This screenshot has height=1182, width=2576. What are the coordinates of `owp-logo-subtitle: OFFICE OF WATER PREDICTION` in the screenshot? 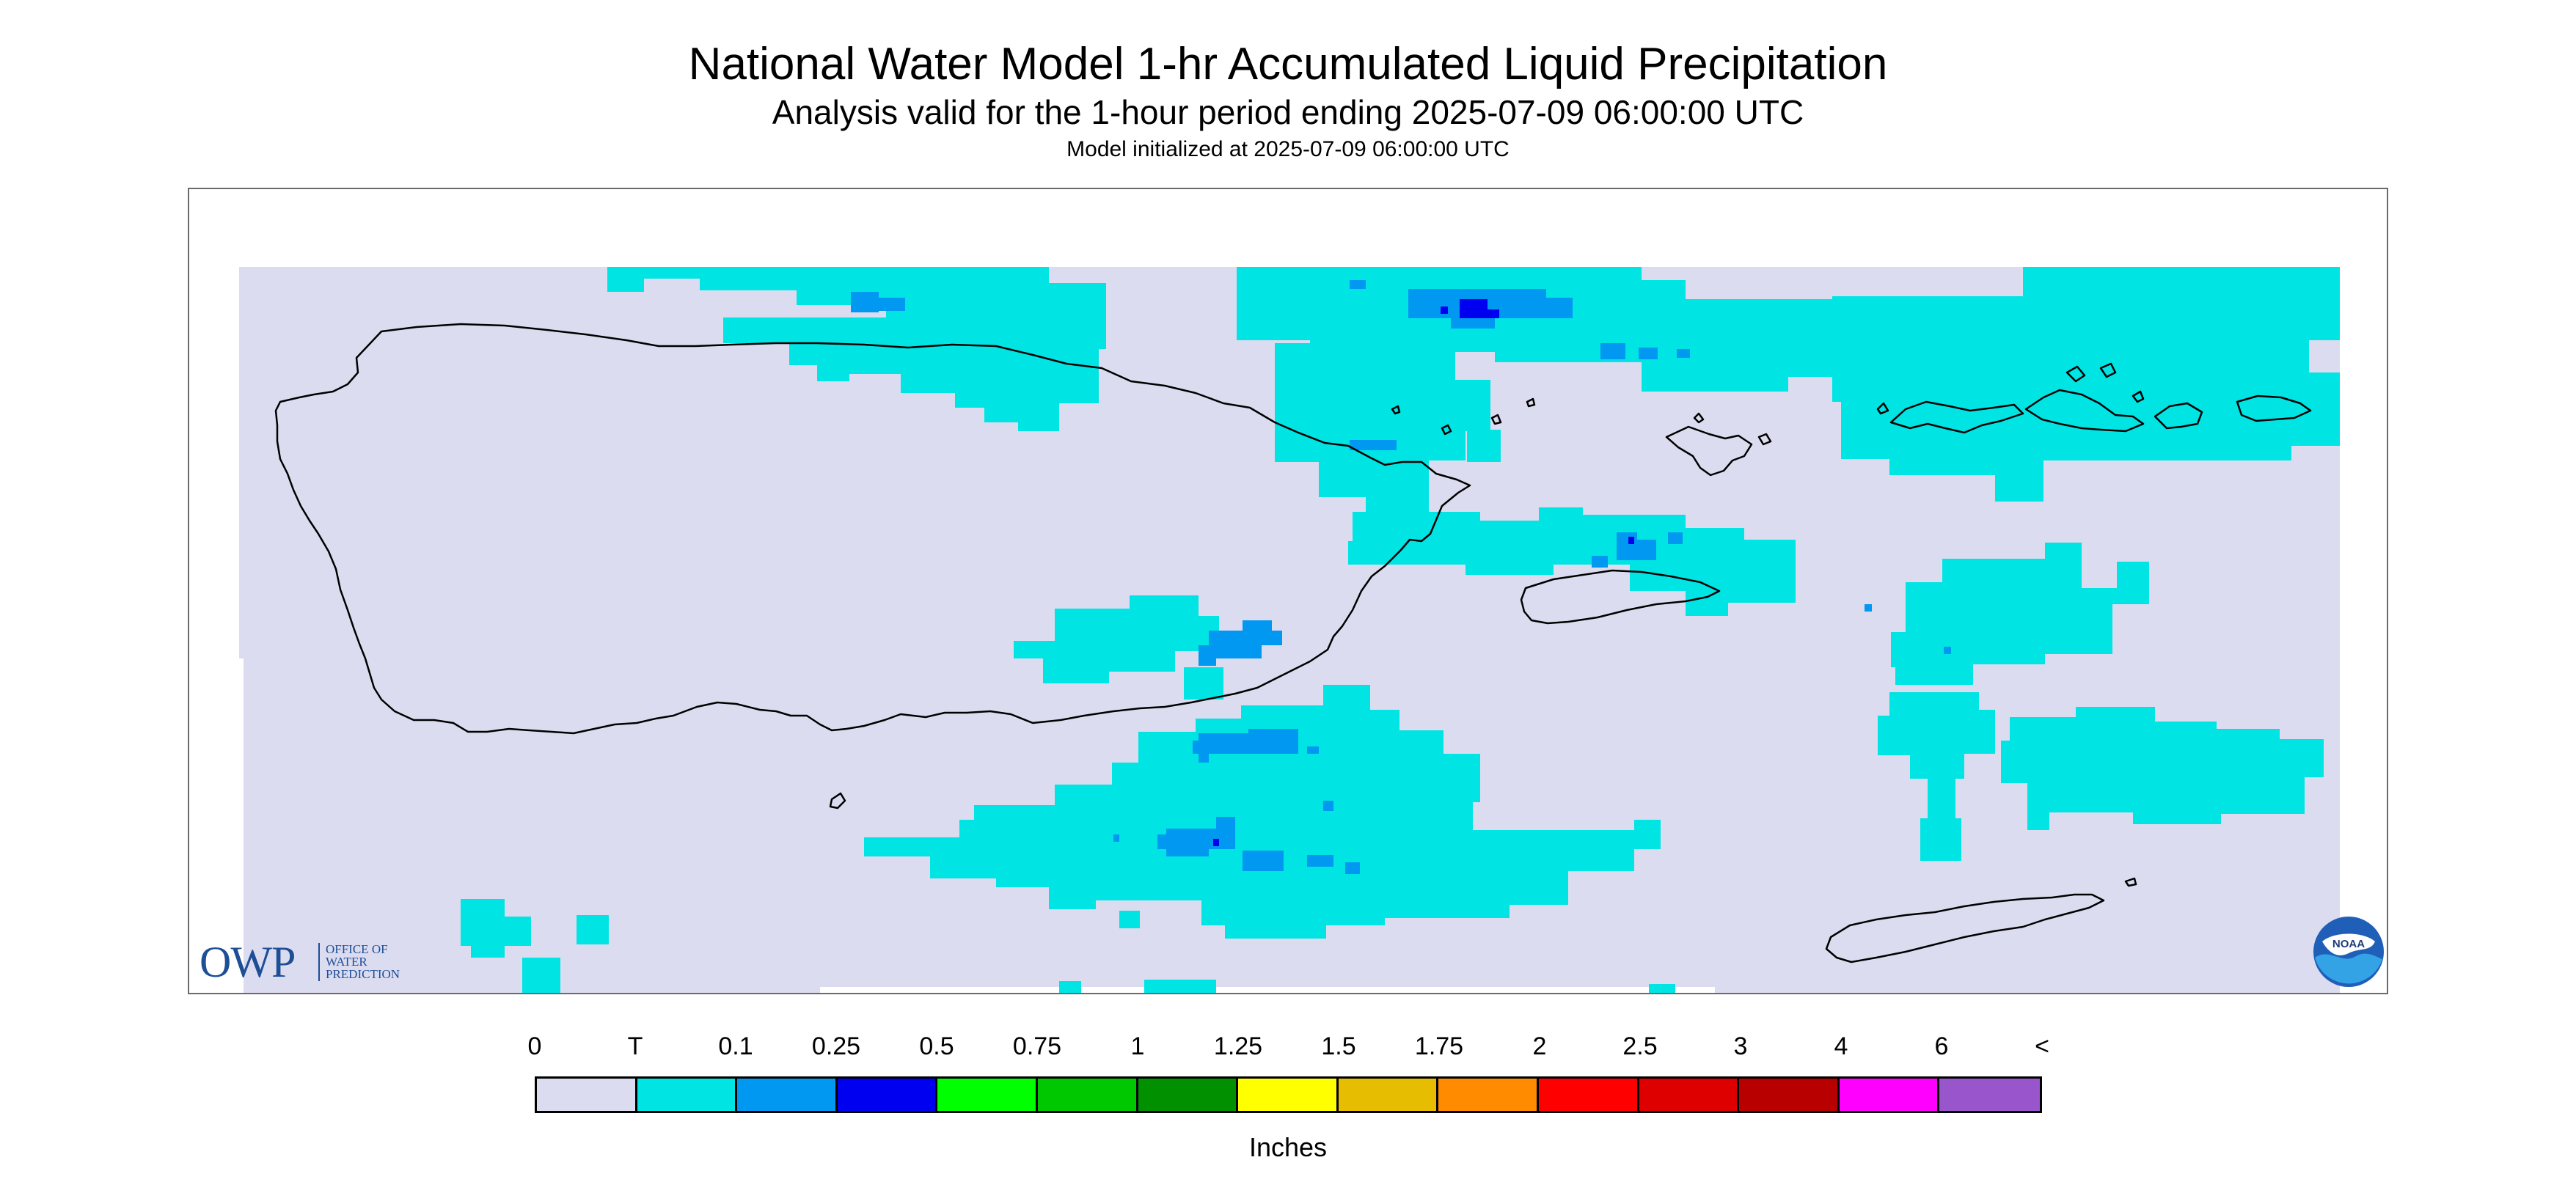 It's located at (363, 961).